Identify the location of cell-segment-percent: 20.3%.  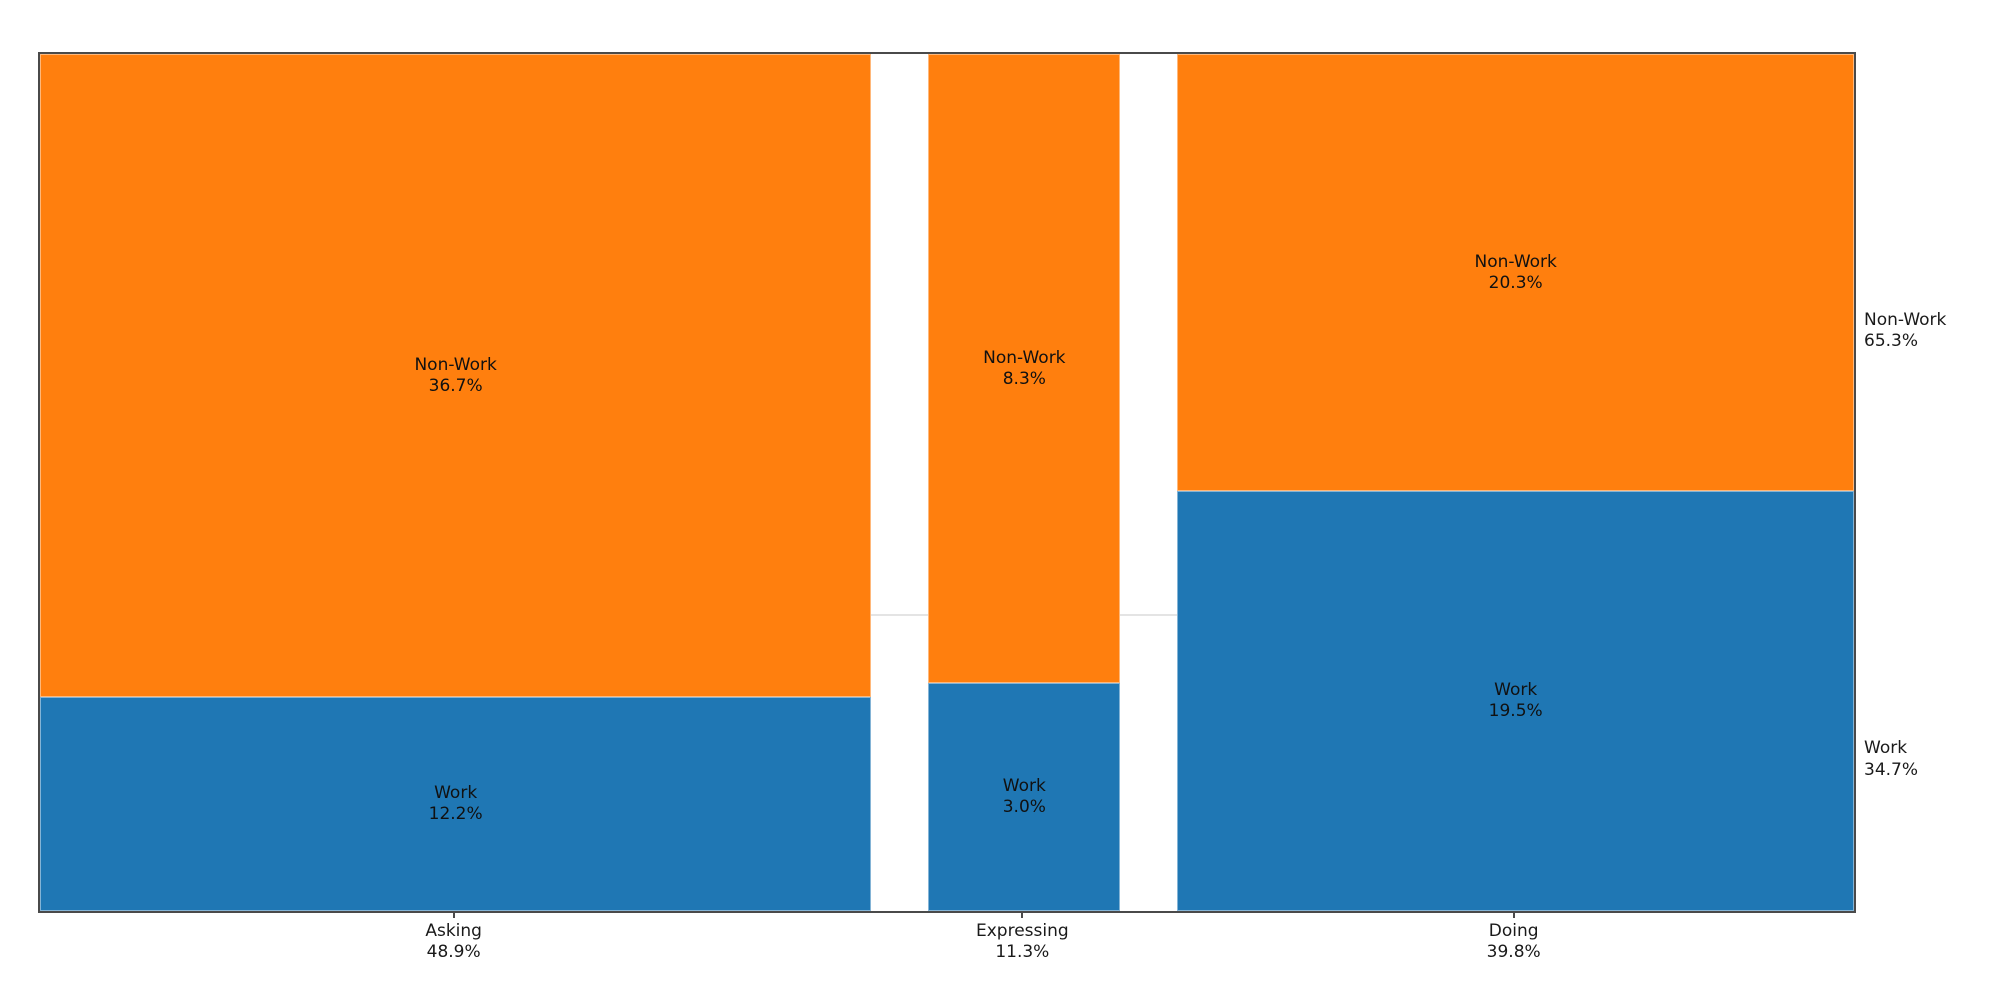
(1515, 282).